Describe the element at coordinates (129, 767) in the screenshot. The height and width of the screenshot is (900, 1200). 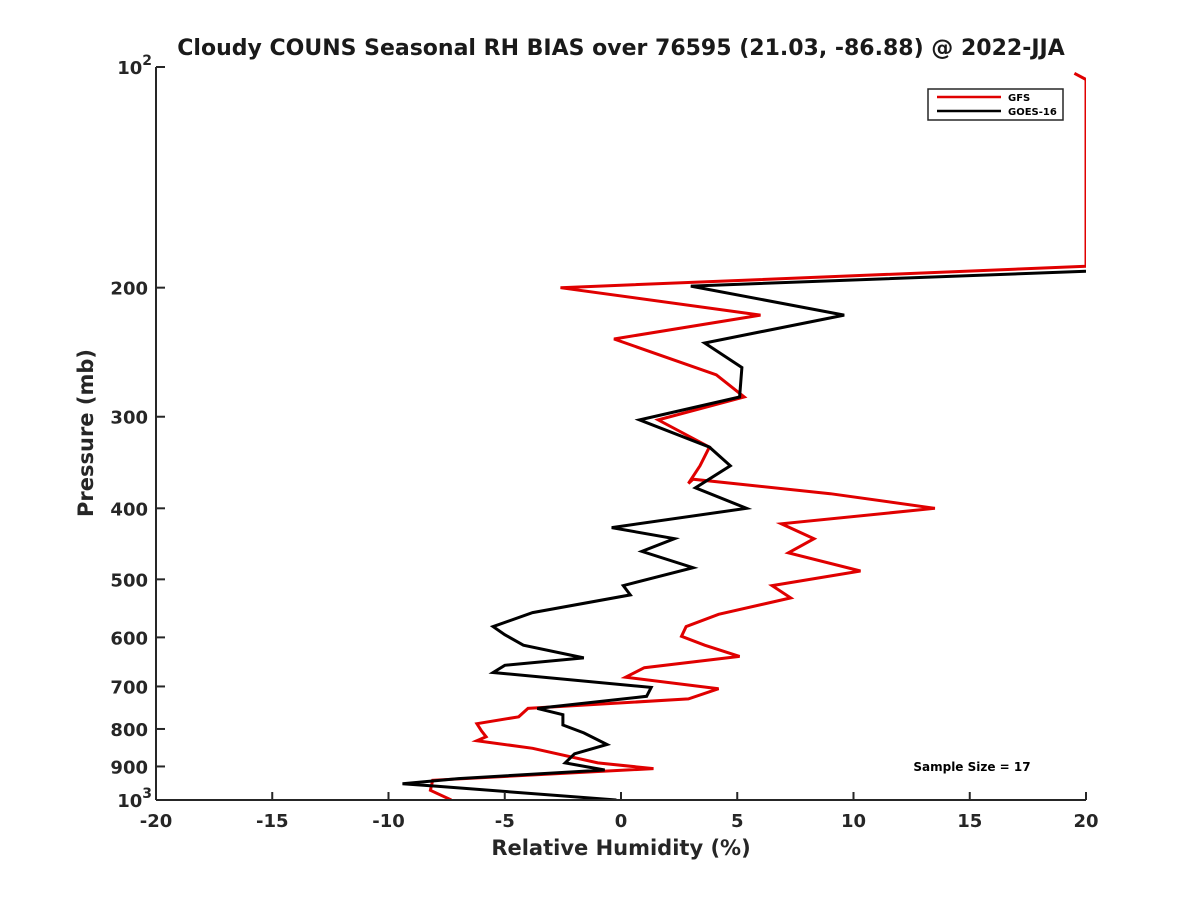
I see `y-tick-label: 900` at that location.